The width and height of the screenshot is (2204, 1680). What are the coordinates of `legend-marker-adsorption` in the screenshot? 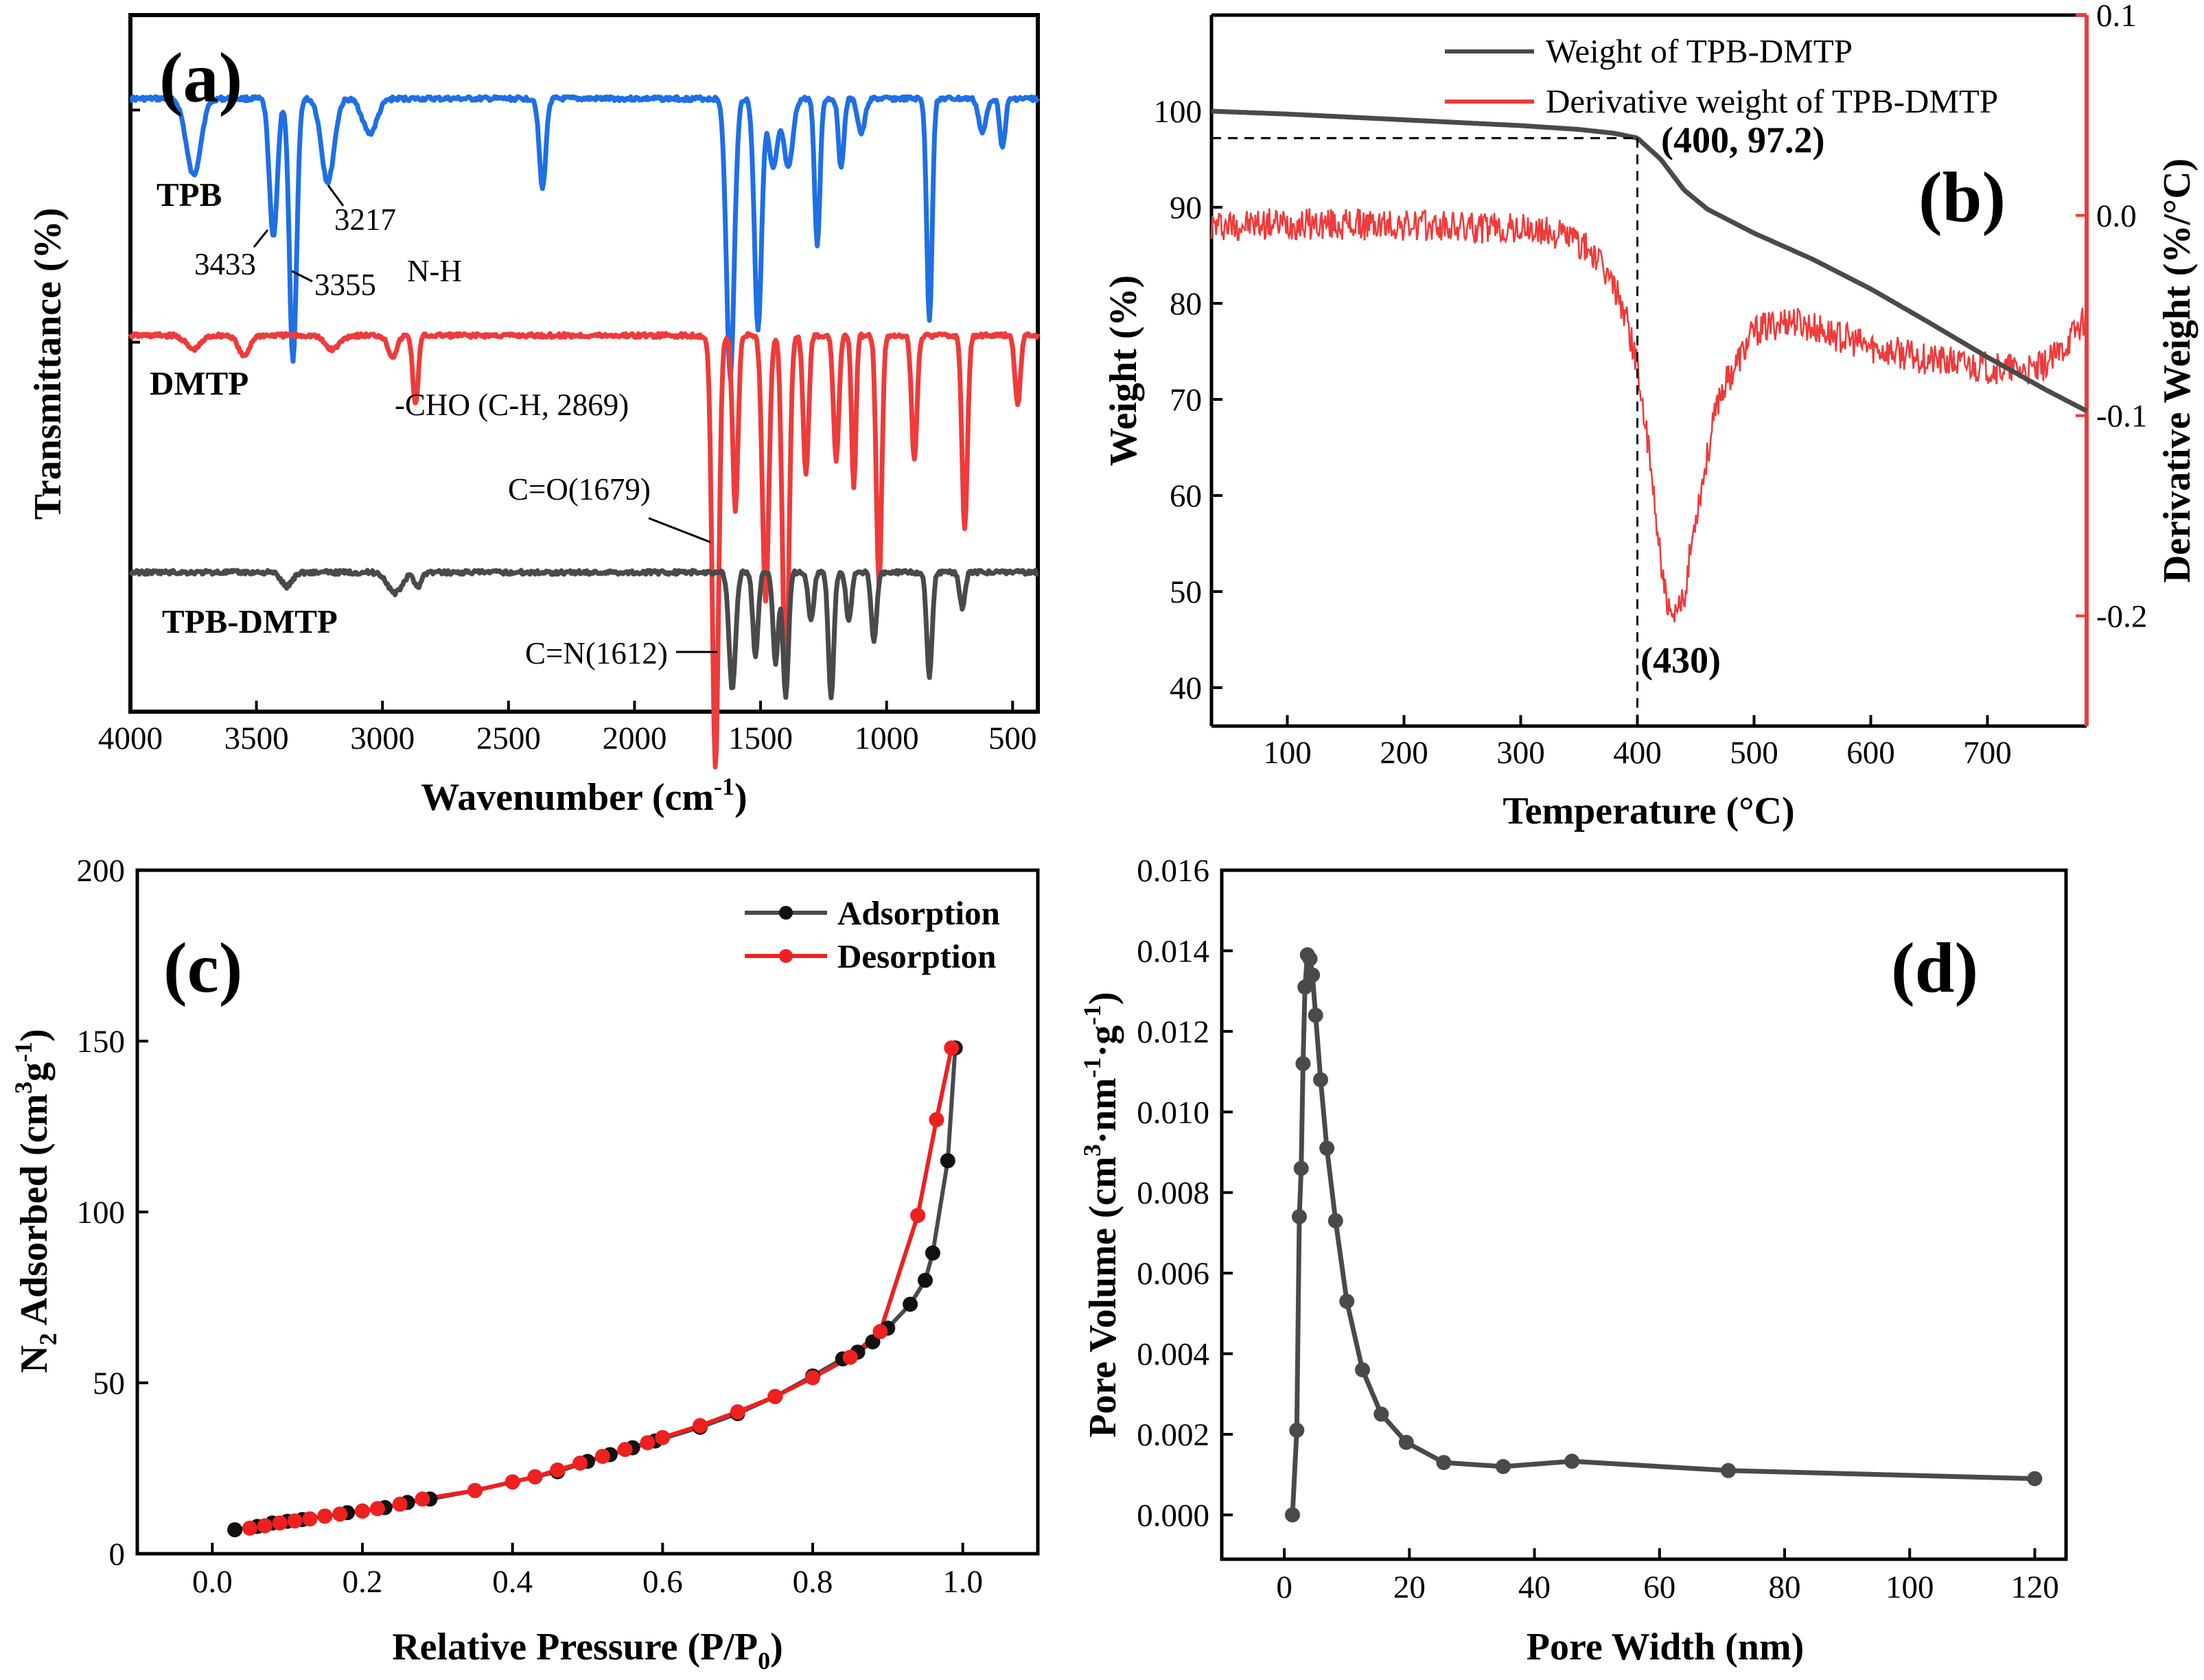 It's located at (786, 913).